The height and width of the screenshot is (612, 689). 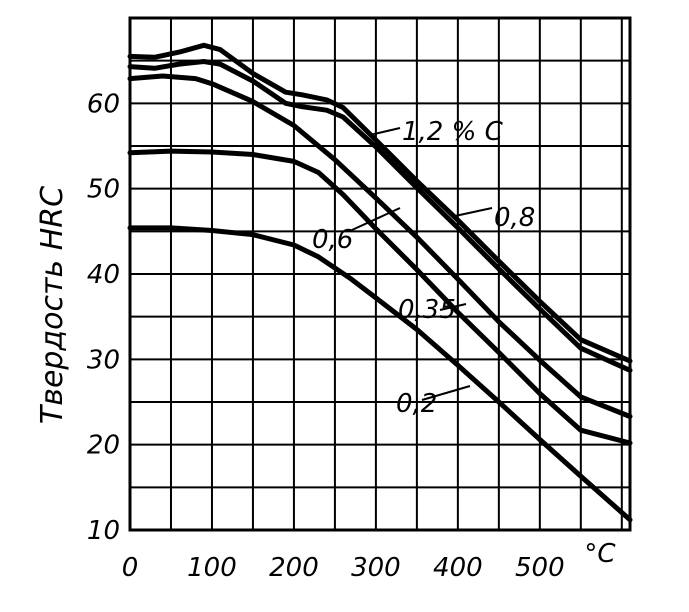 What do you see at coordinates (103, 190) in the screenshot?
I see `y-tick-label: 50` at bounding box center [103, 190].